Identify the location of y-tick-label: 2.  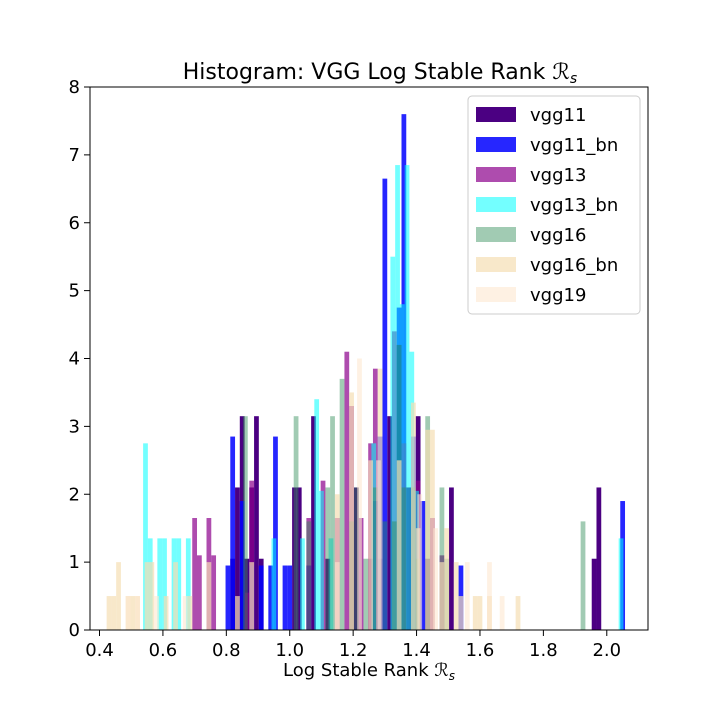
(74, 494).